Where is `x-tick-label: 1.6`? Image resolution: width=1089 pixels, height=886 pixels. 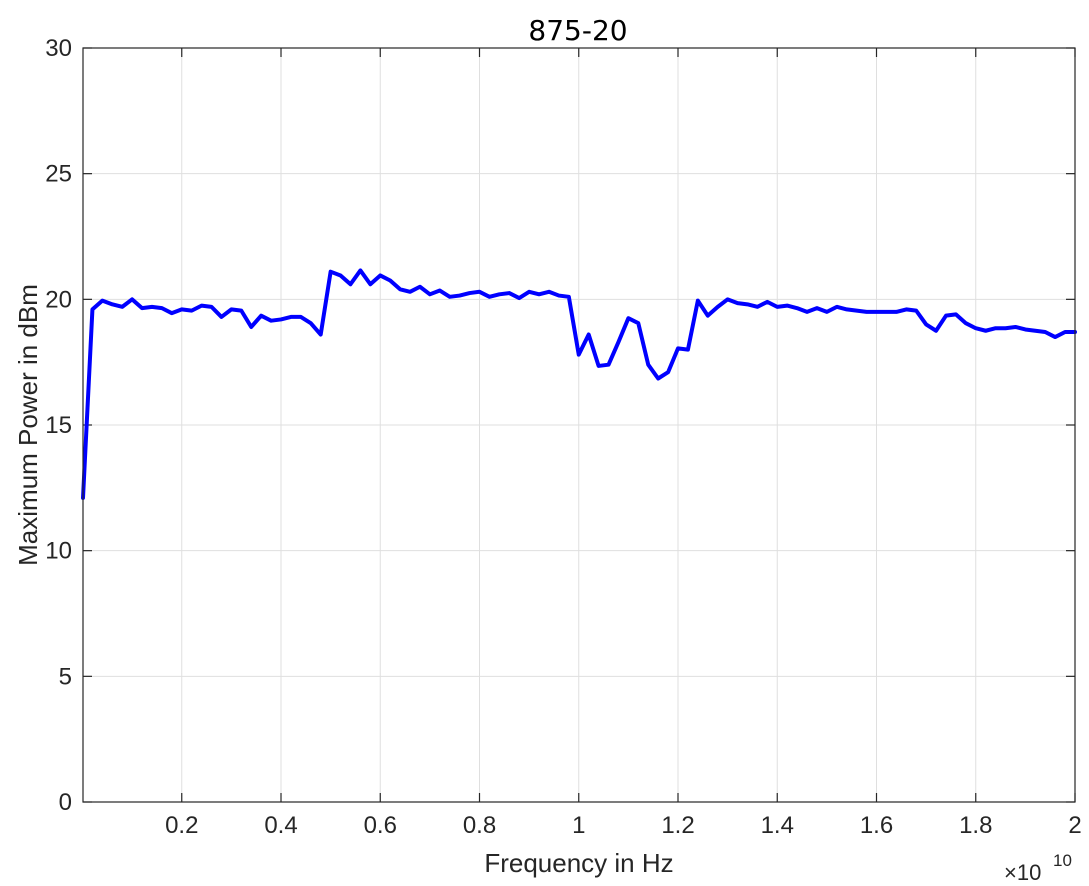 x-tick-label: 1.6 is located at coordinates (876, 825).